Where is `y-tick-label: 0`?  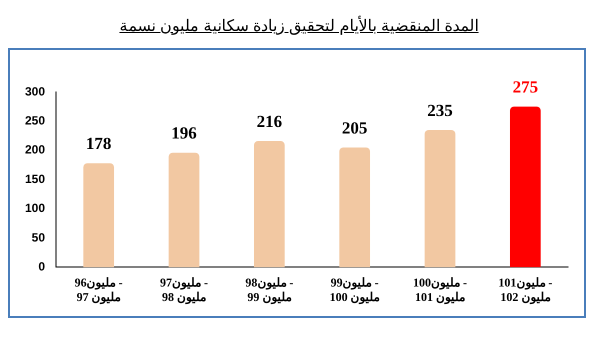 y-tick-label: 0 is located at coordinates (42, 267).